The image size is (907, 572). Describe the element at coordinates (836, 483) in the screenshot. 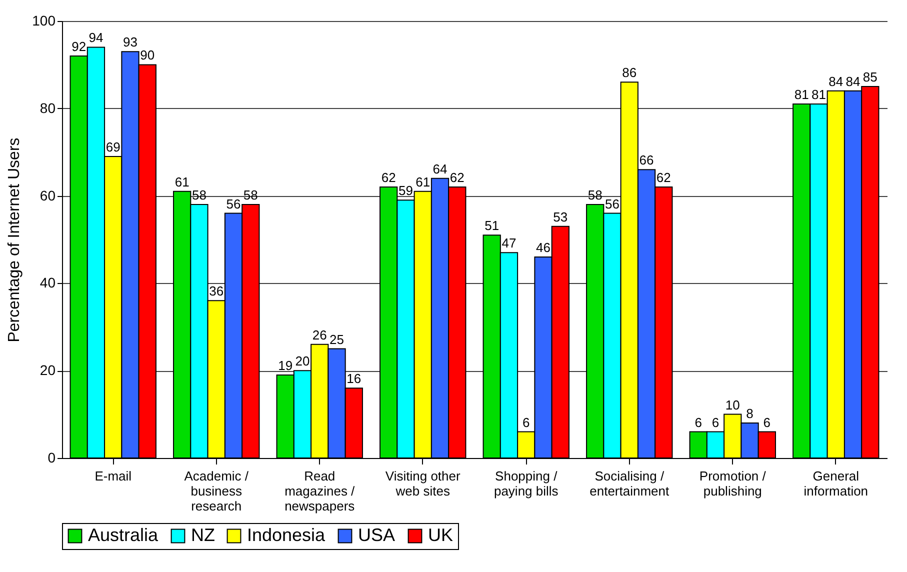

I see `x-tick-label: General information` at that location.